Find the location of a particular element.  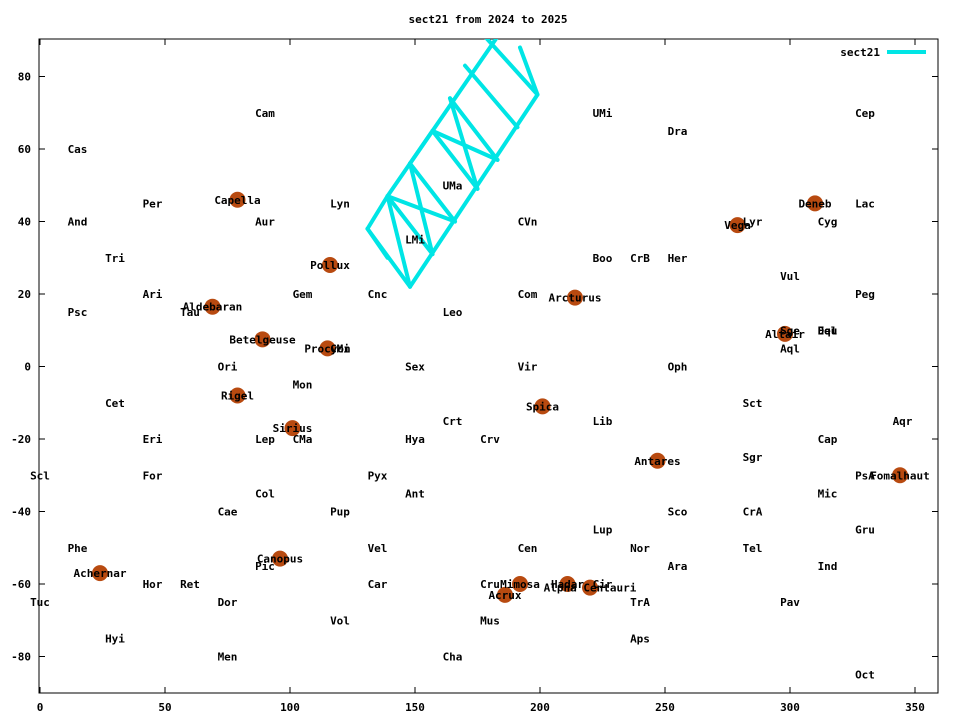

y-tick-label-8: 80 is located at coordinates (24, 77).